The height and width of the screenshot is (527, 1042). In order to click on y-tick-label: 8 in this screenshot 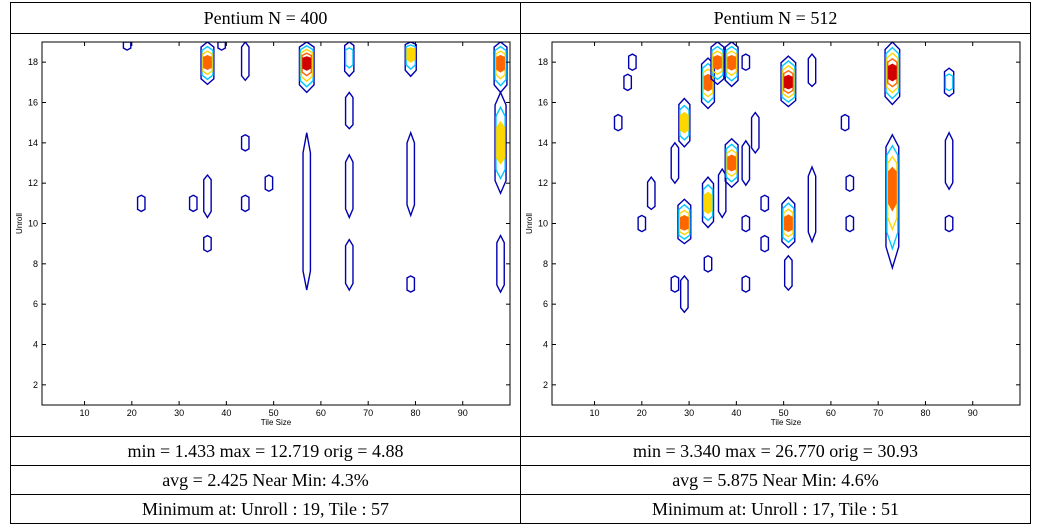, I will do `click(34, 264)`.